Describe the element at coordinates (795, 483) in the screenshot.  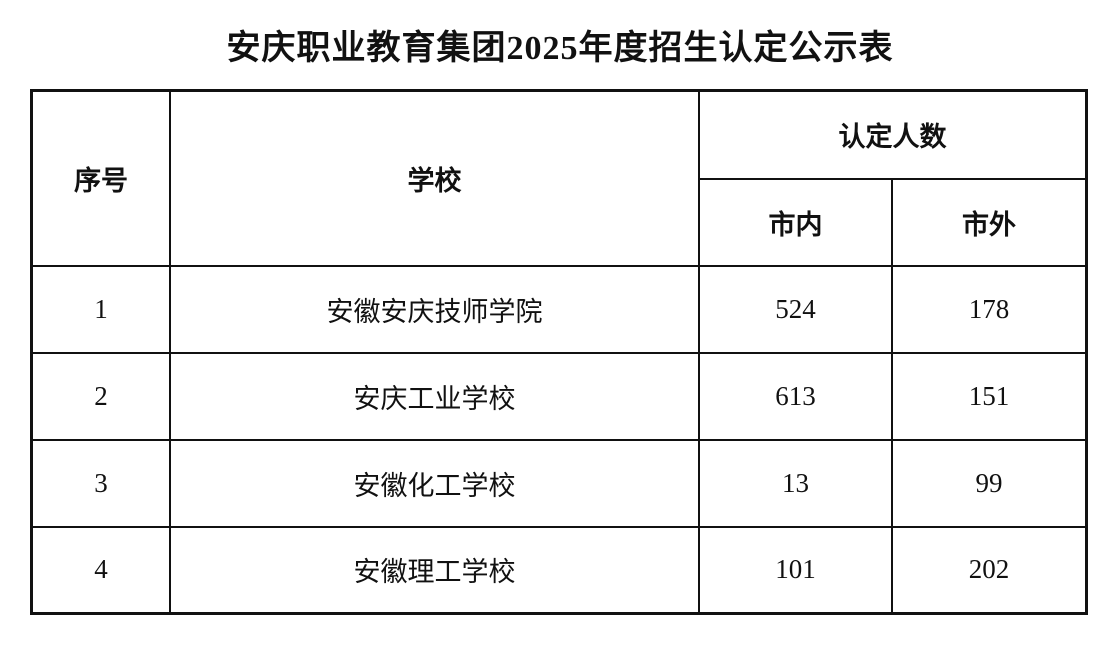
I see `cell-in-city: 13` at that location.